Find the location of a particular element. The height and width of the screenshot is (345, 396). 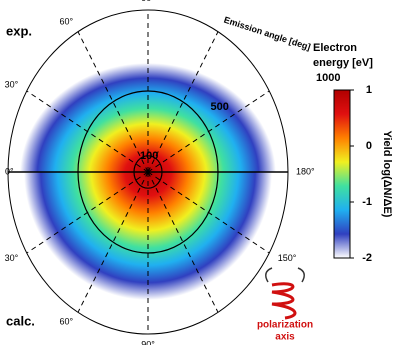

colorbar is located at coordinates (342, 174).